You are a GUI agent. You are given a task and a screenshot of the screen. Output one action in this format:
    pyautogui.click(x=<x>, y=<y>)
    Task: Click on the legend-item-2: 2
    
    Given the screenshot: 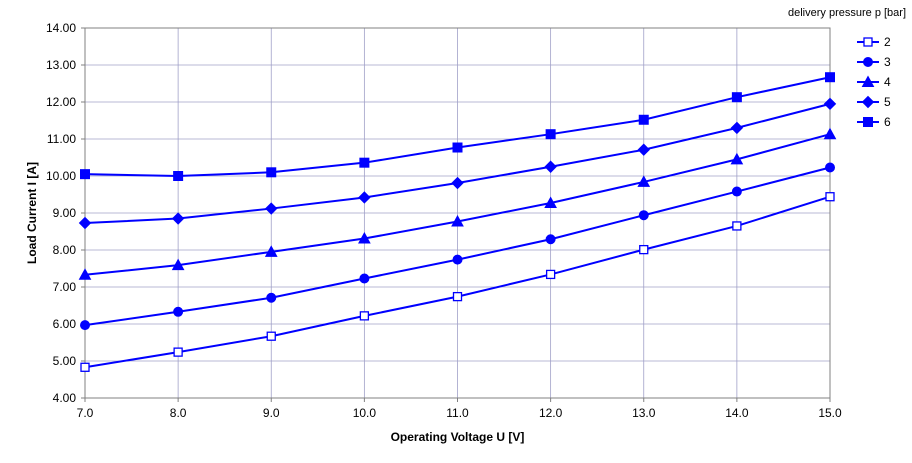 What is the action you would take?
    pyautogui.click(x=874, y=42)
    